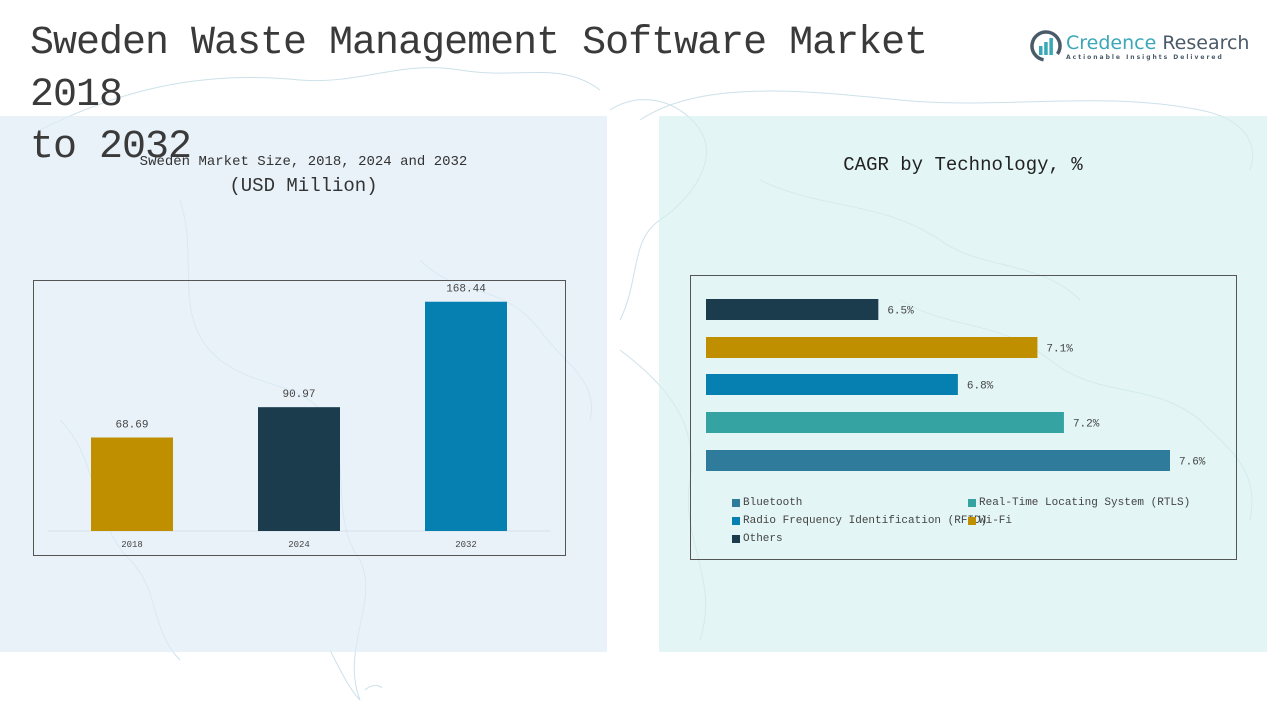 The image size is (1267, 713). Describe the element at coordinates (832, 384) in the screenshot. I see `bar-radio-frequency-identification-rfid` at that location.